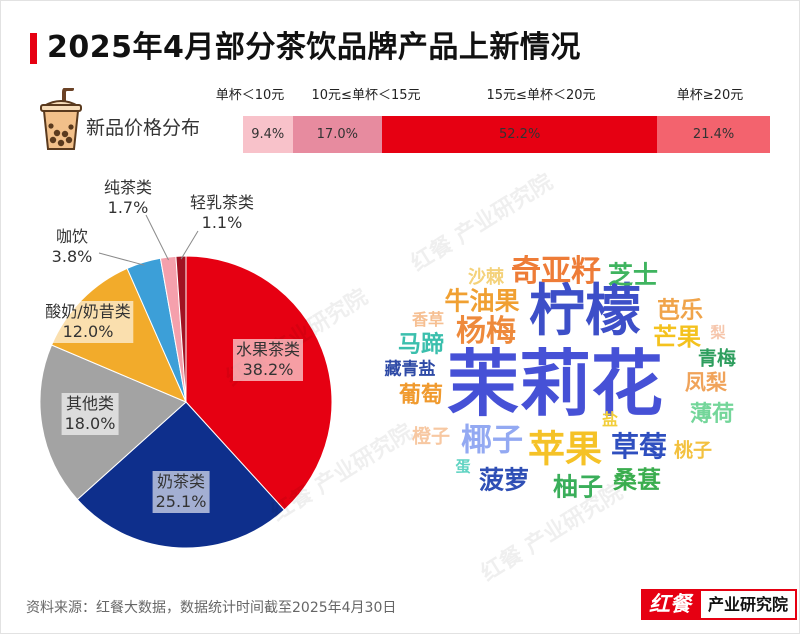 The image size is (800, 634). Describe the element at coordinates (222, 202) in the screenshot. I see `pie-category-label: 轻乳茶类` at that location.